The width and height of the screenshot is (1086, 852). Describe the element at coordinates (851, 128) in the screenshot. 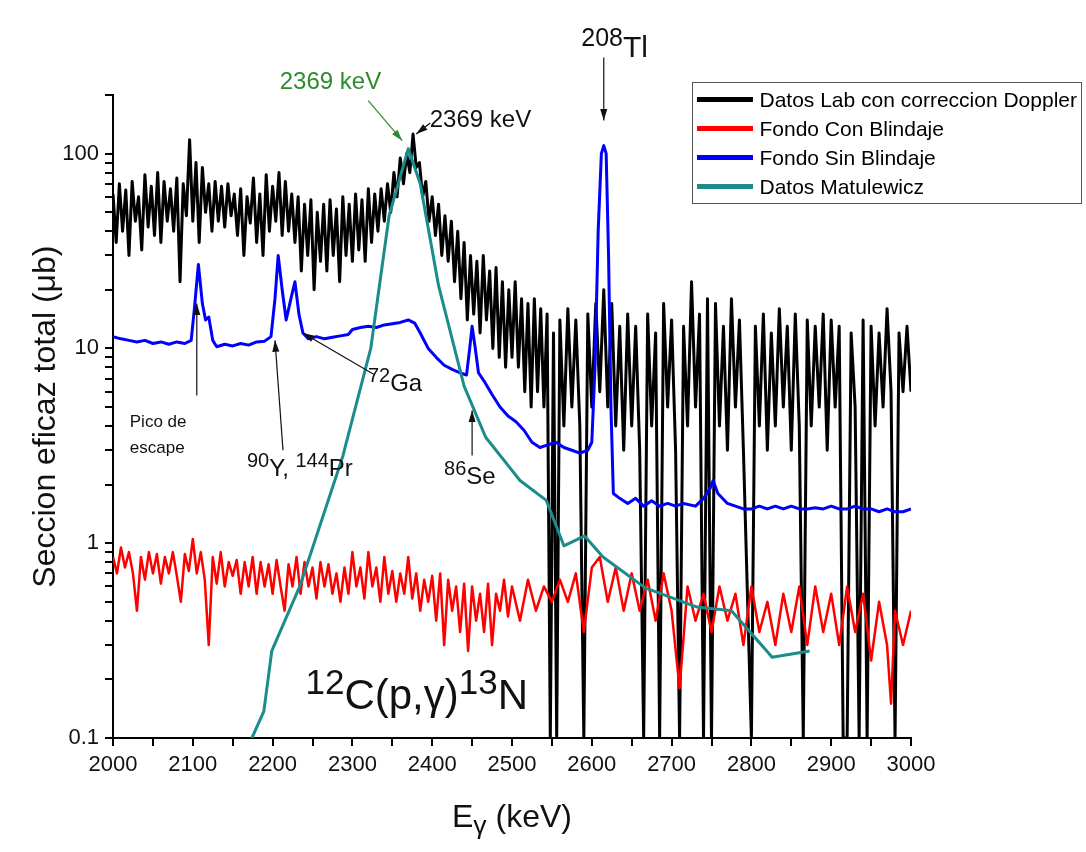

I see `legend-label: Fondo Con Blindaje` at that location.